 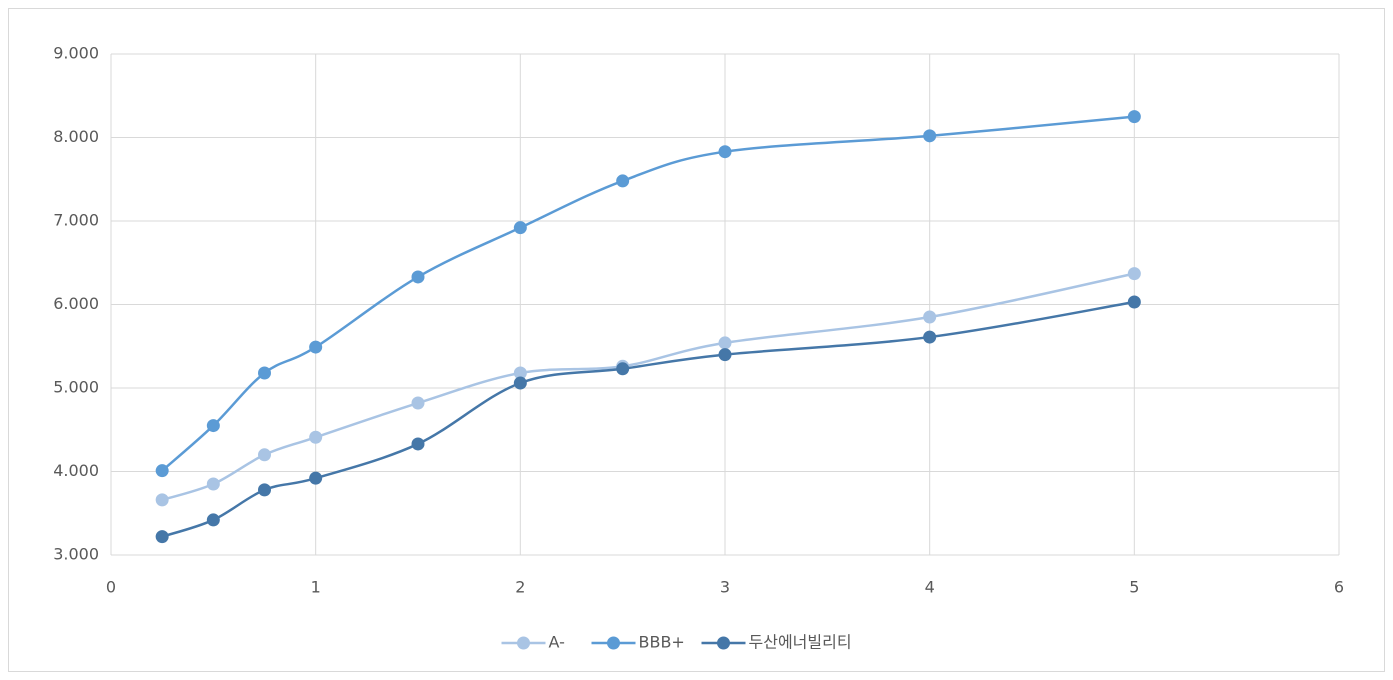 What do you see at coordinates (111, 587) in the screenshot?
I see `x-tick-label: 0` at bounding box center [111, 587].